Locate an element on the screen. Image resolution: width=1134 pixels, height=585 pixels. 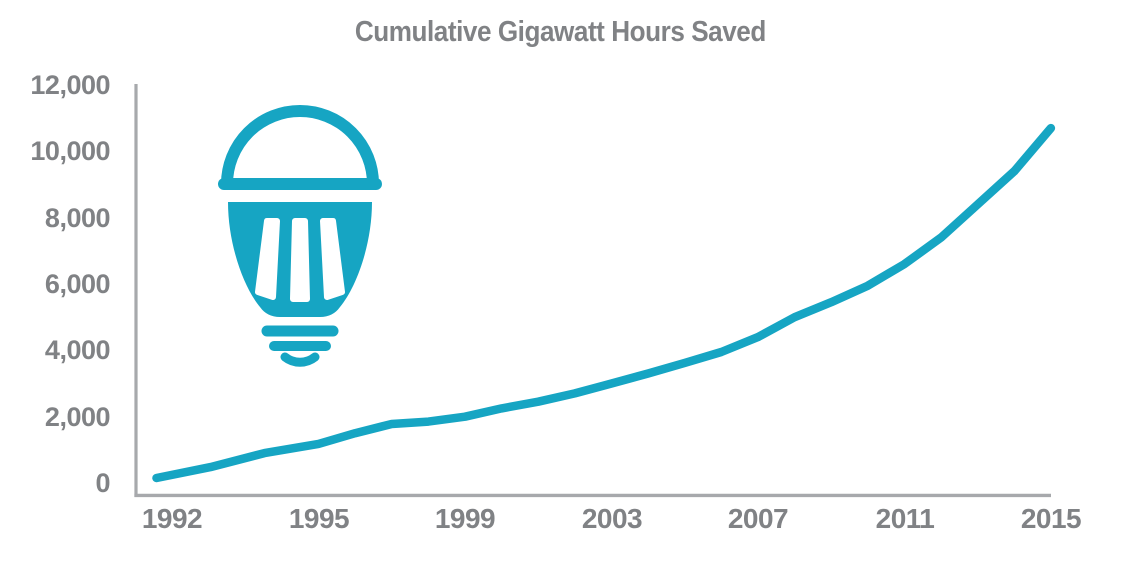
x-tick-label: 1992 is located at coordinates (172, 518).